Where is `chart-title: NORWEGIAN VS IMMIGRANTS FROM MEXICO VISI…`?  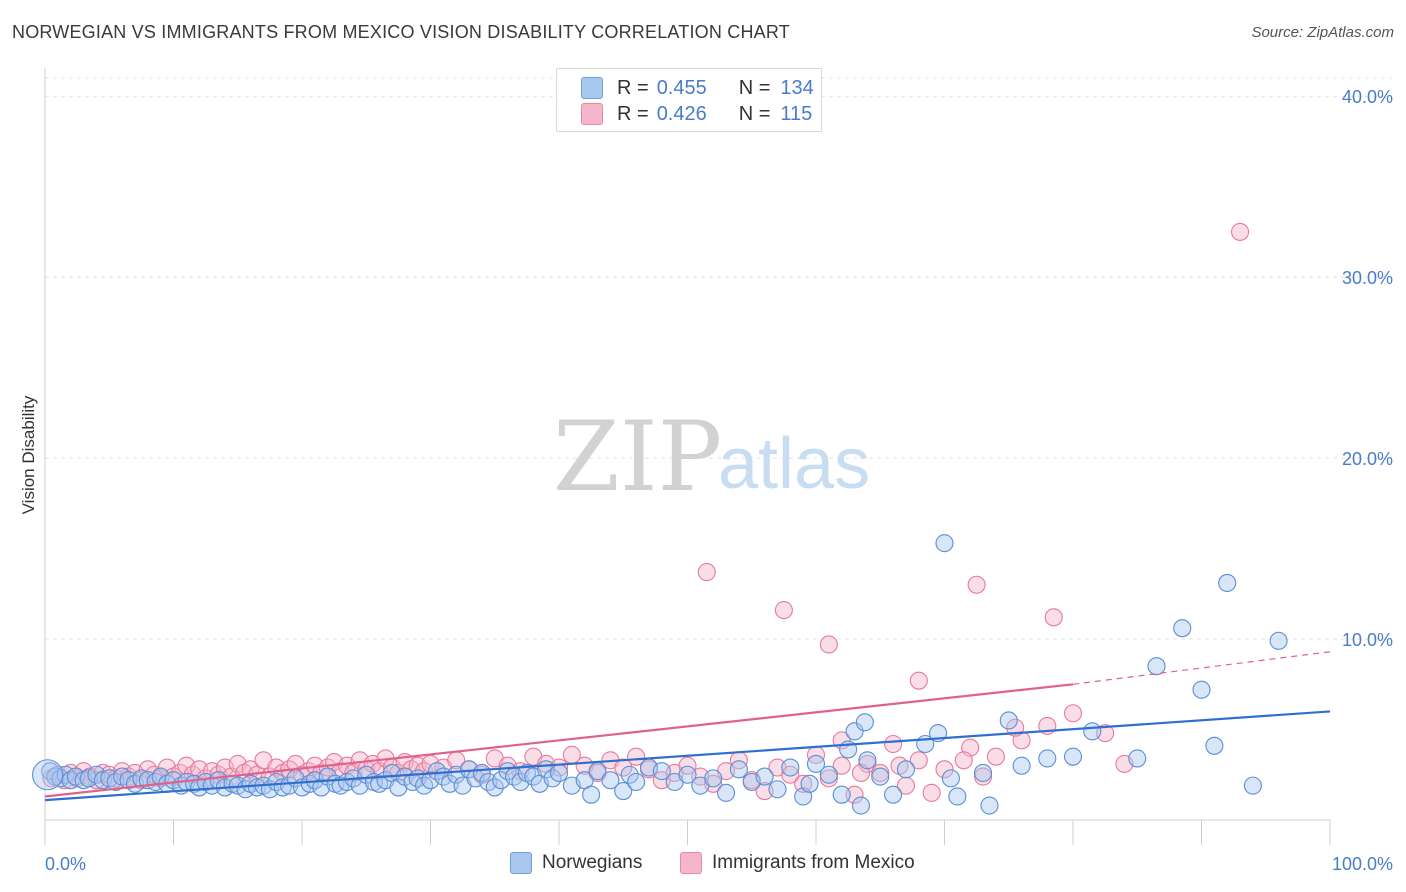 chart-title: NORWEGIAN VS IMMIGRANTS FROM MEXICO VISI… is located at coordinates (401, 32).